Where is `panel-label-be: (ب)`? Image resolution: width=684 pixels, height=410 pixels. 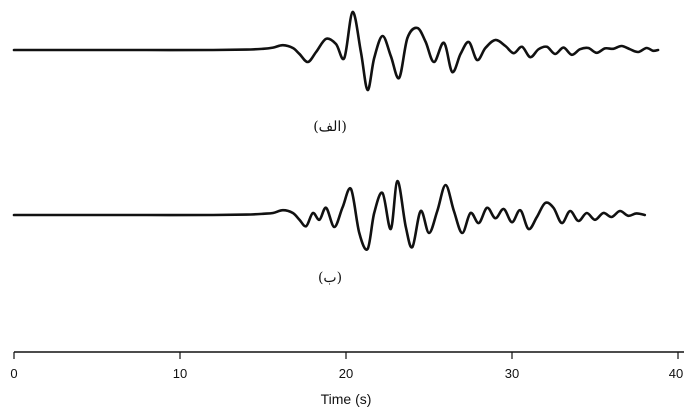 panel-label-be: (ب) is located at coordinates (330, 278).